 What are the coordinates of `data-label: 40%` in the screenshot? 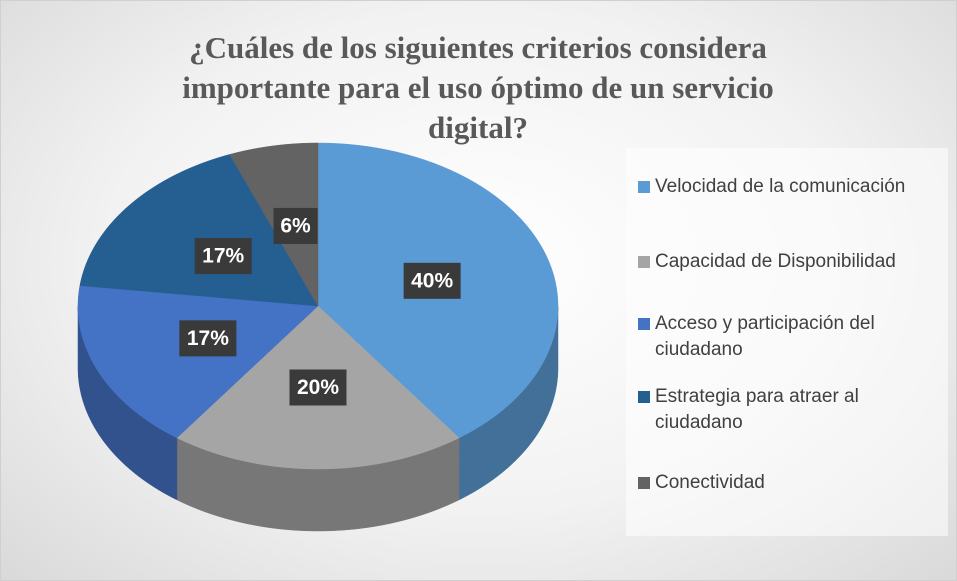 It's located at (432, 280).